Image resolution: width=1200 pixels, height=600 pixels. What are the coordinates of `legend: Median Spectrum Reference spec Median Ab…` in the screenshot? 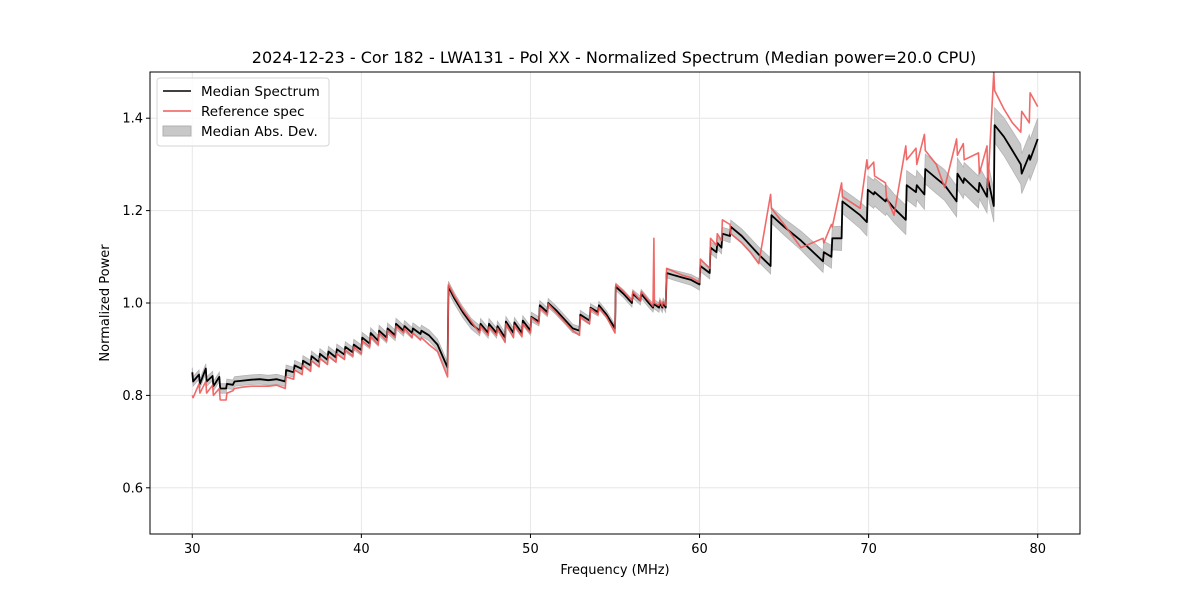 It's located at (243, 112).